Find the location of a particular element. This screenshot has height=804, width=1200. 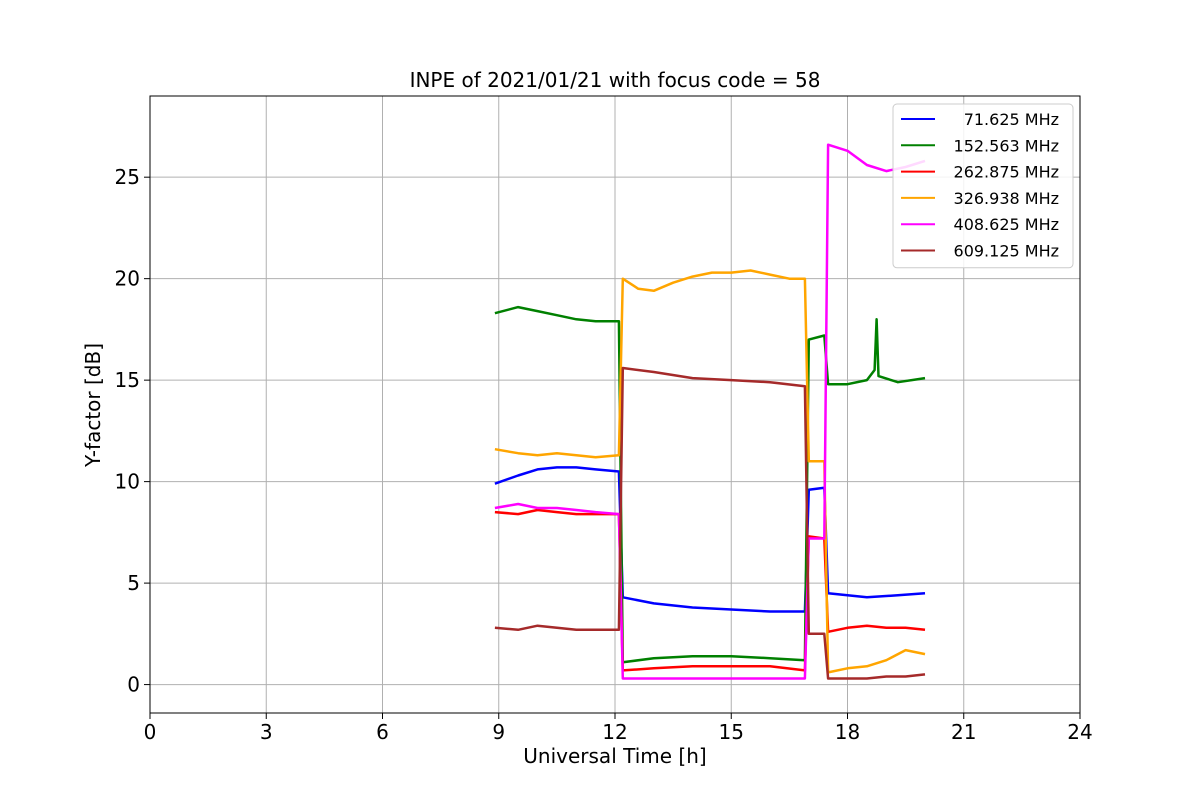

legend-box is located at coordinates (983, 186).